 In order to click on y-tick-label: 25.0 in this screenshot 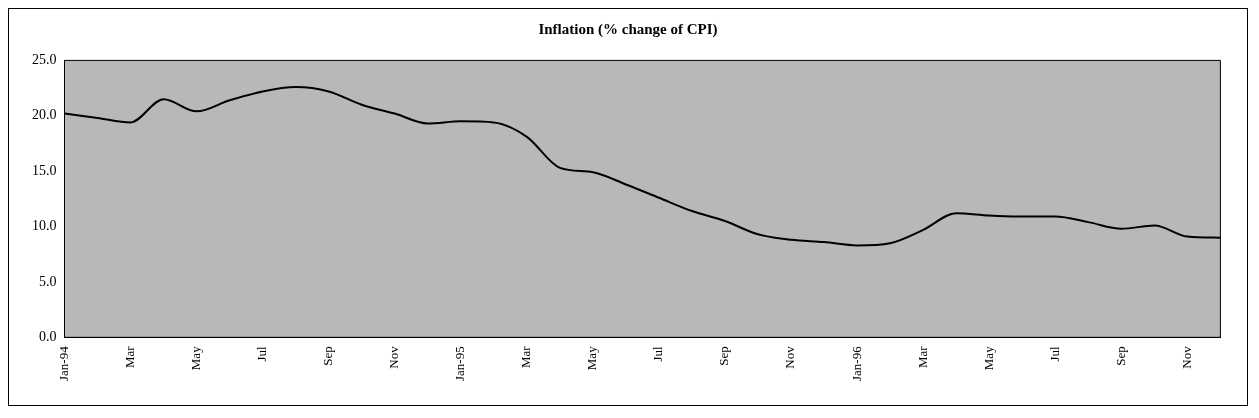, I will do `click(44, 60)`.